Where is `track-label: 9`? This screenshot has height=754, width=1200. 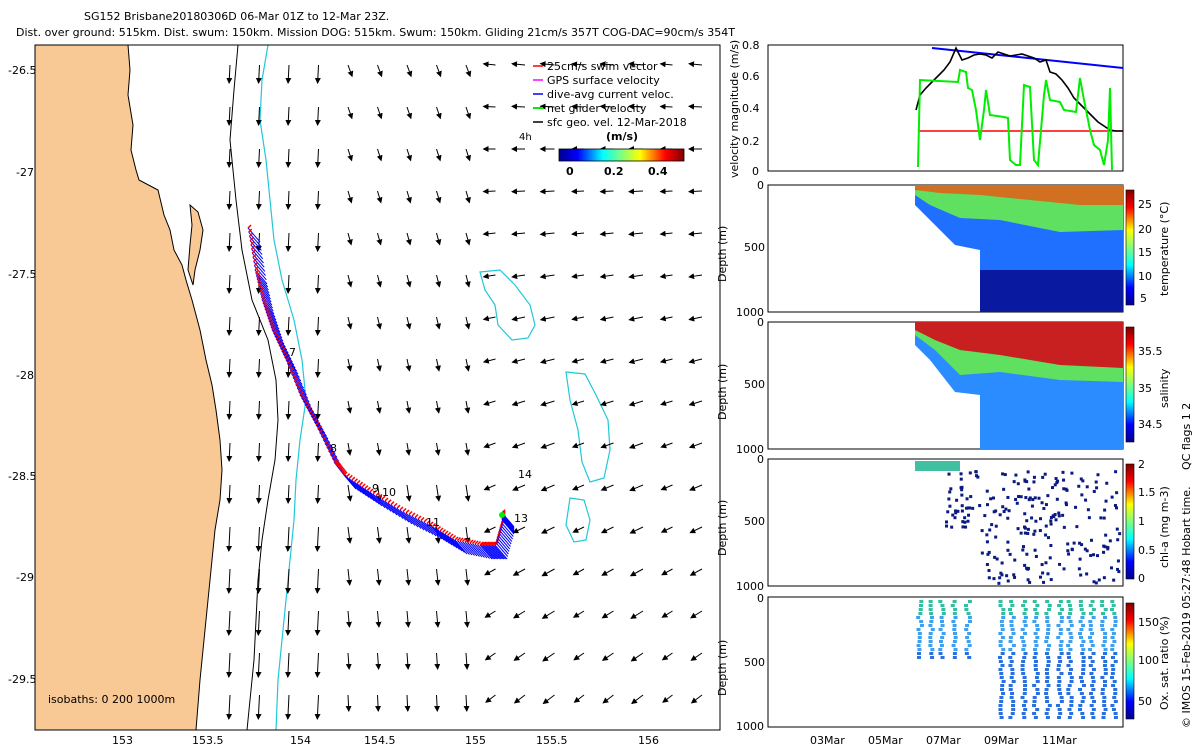 track-label: 9 is located at coordinates (375, 488).